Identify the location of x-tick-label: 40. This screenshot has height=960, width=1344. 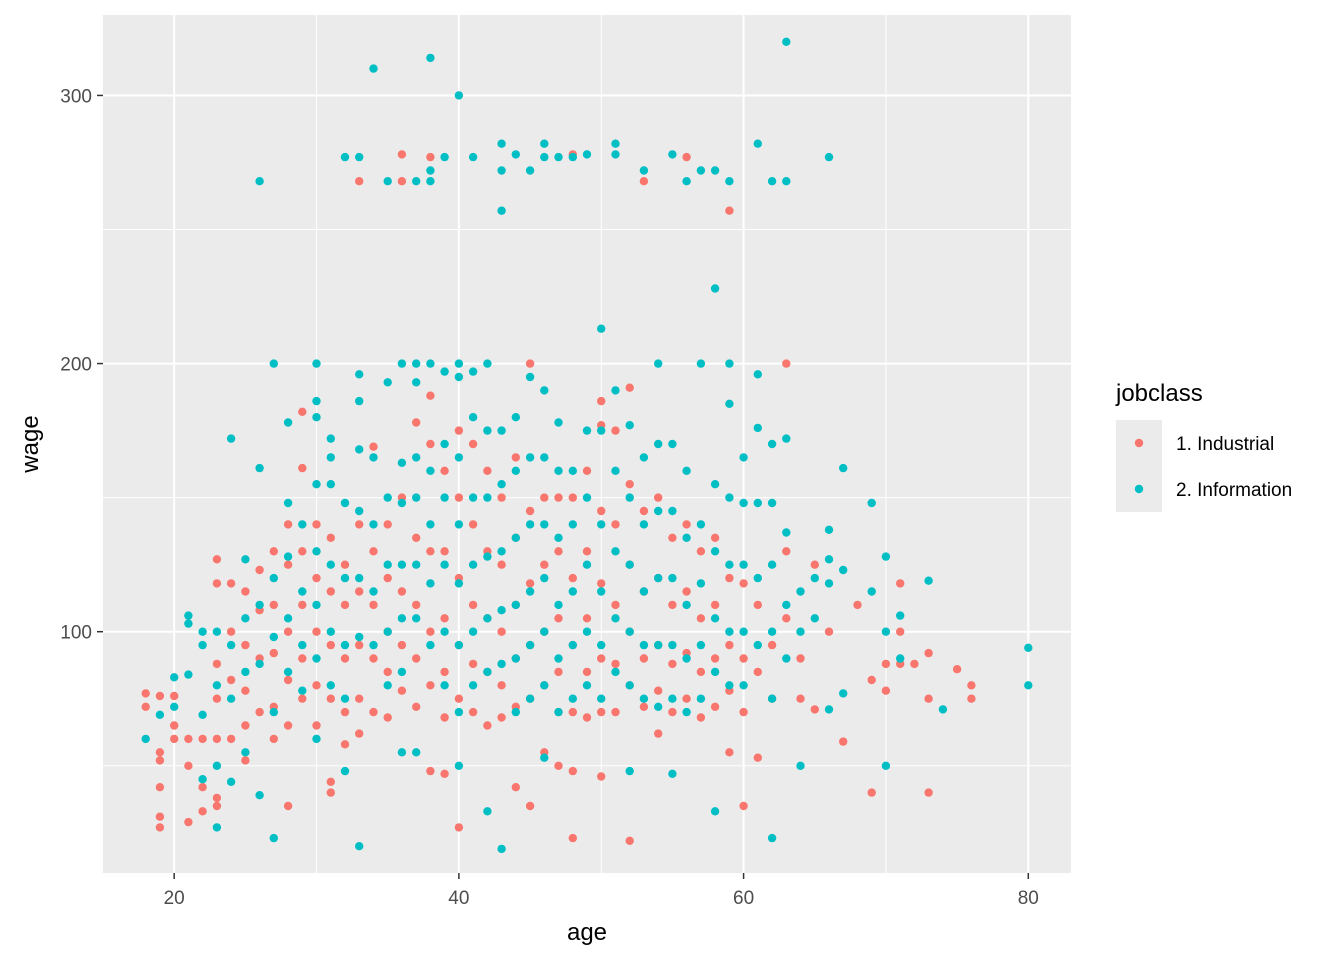
(458, 898).